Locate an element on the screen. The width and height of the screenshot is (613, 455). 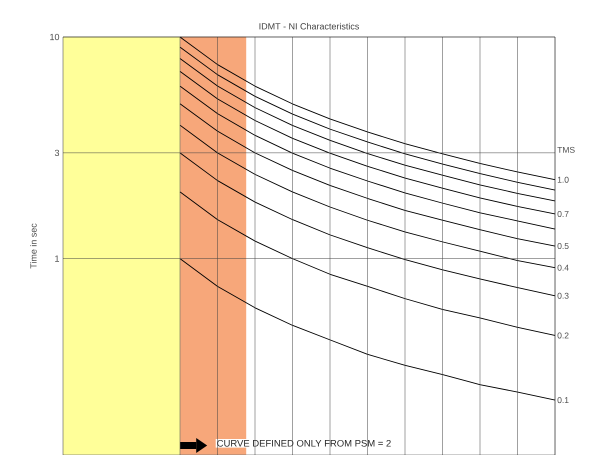
series-label: 0.3 is located at coordinates (563, 295).